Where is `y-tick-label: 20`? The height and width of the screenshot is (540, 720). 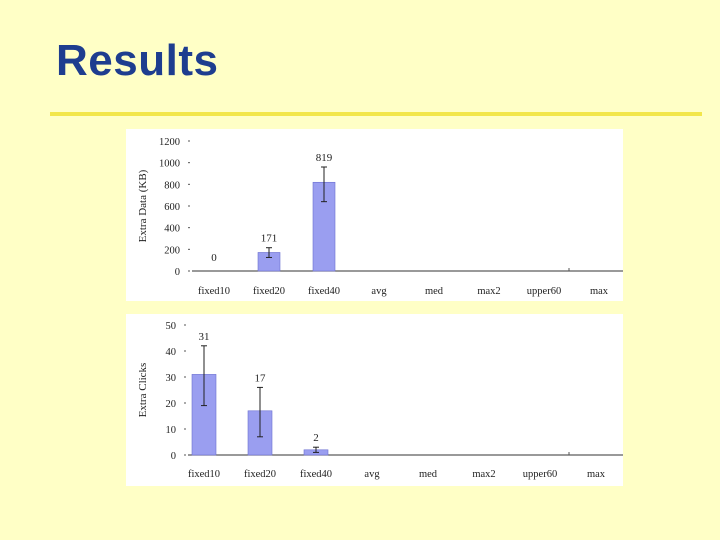 y-tick-label: 20 is located at coordinates (171, 404).